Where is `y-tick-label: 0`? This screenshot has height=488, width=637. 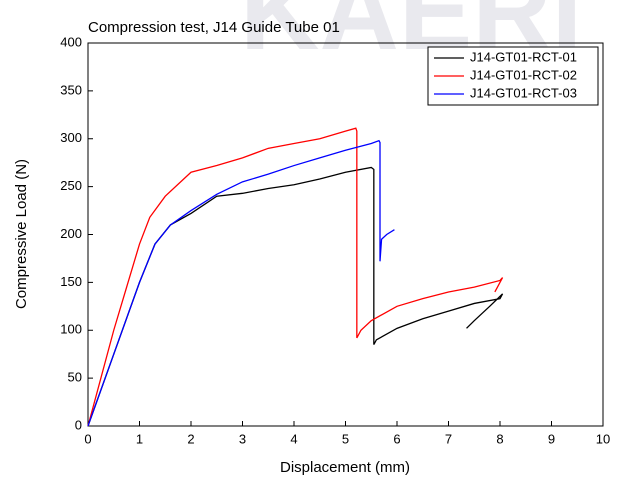
y-tick-label: 0 is located at coordinates (78, 424).